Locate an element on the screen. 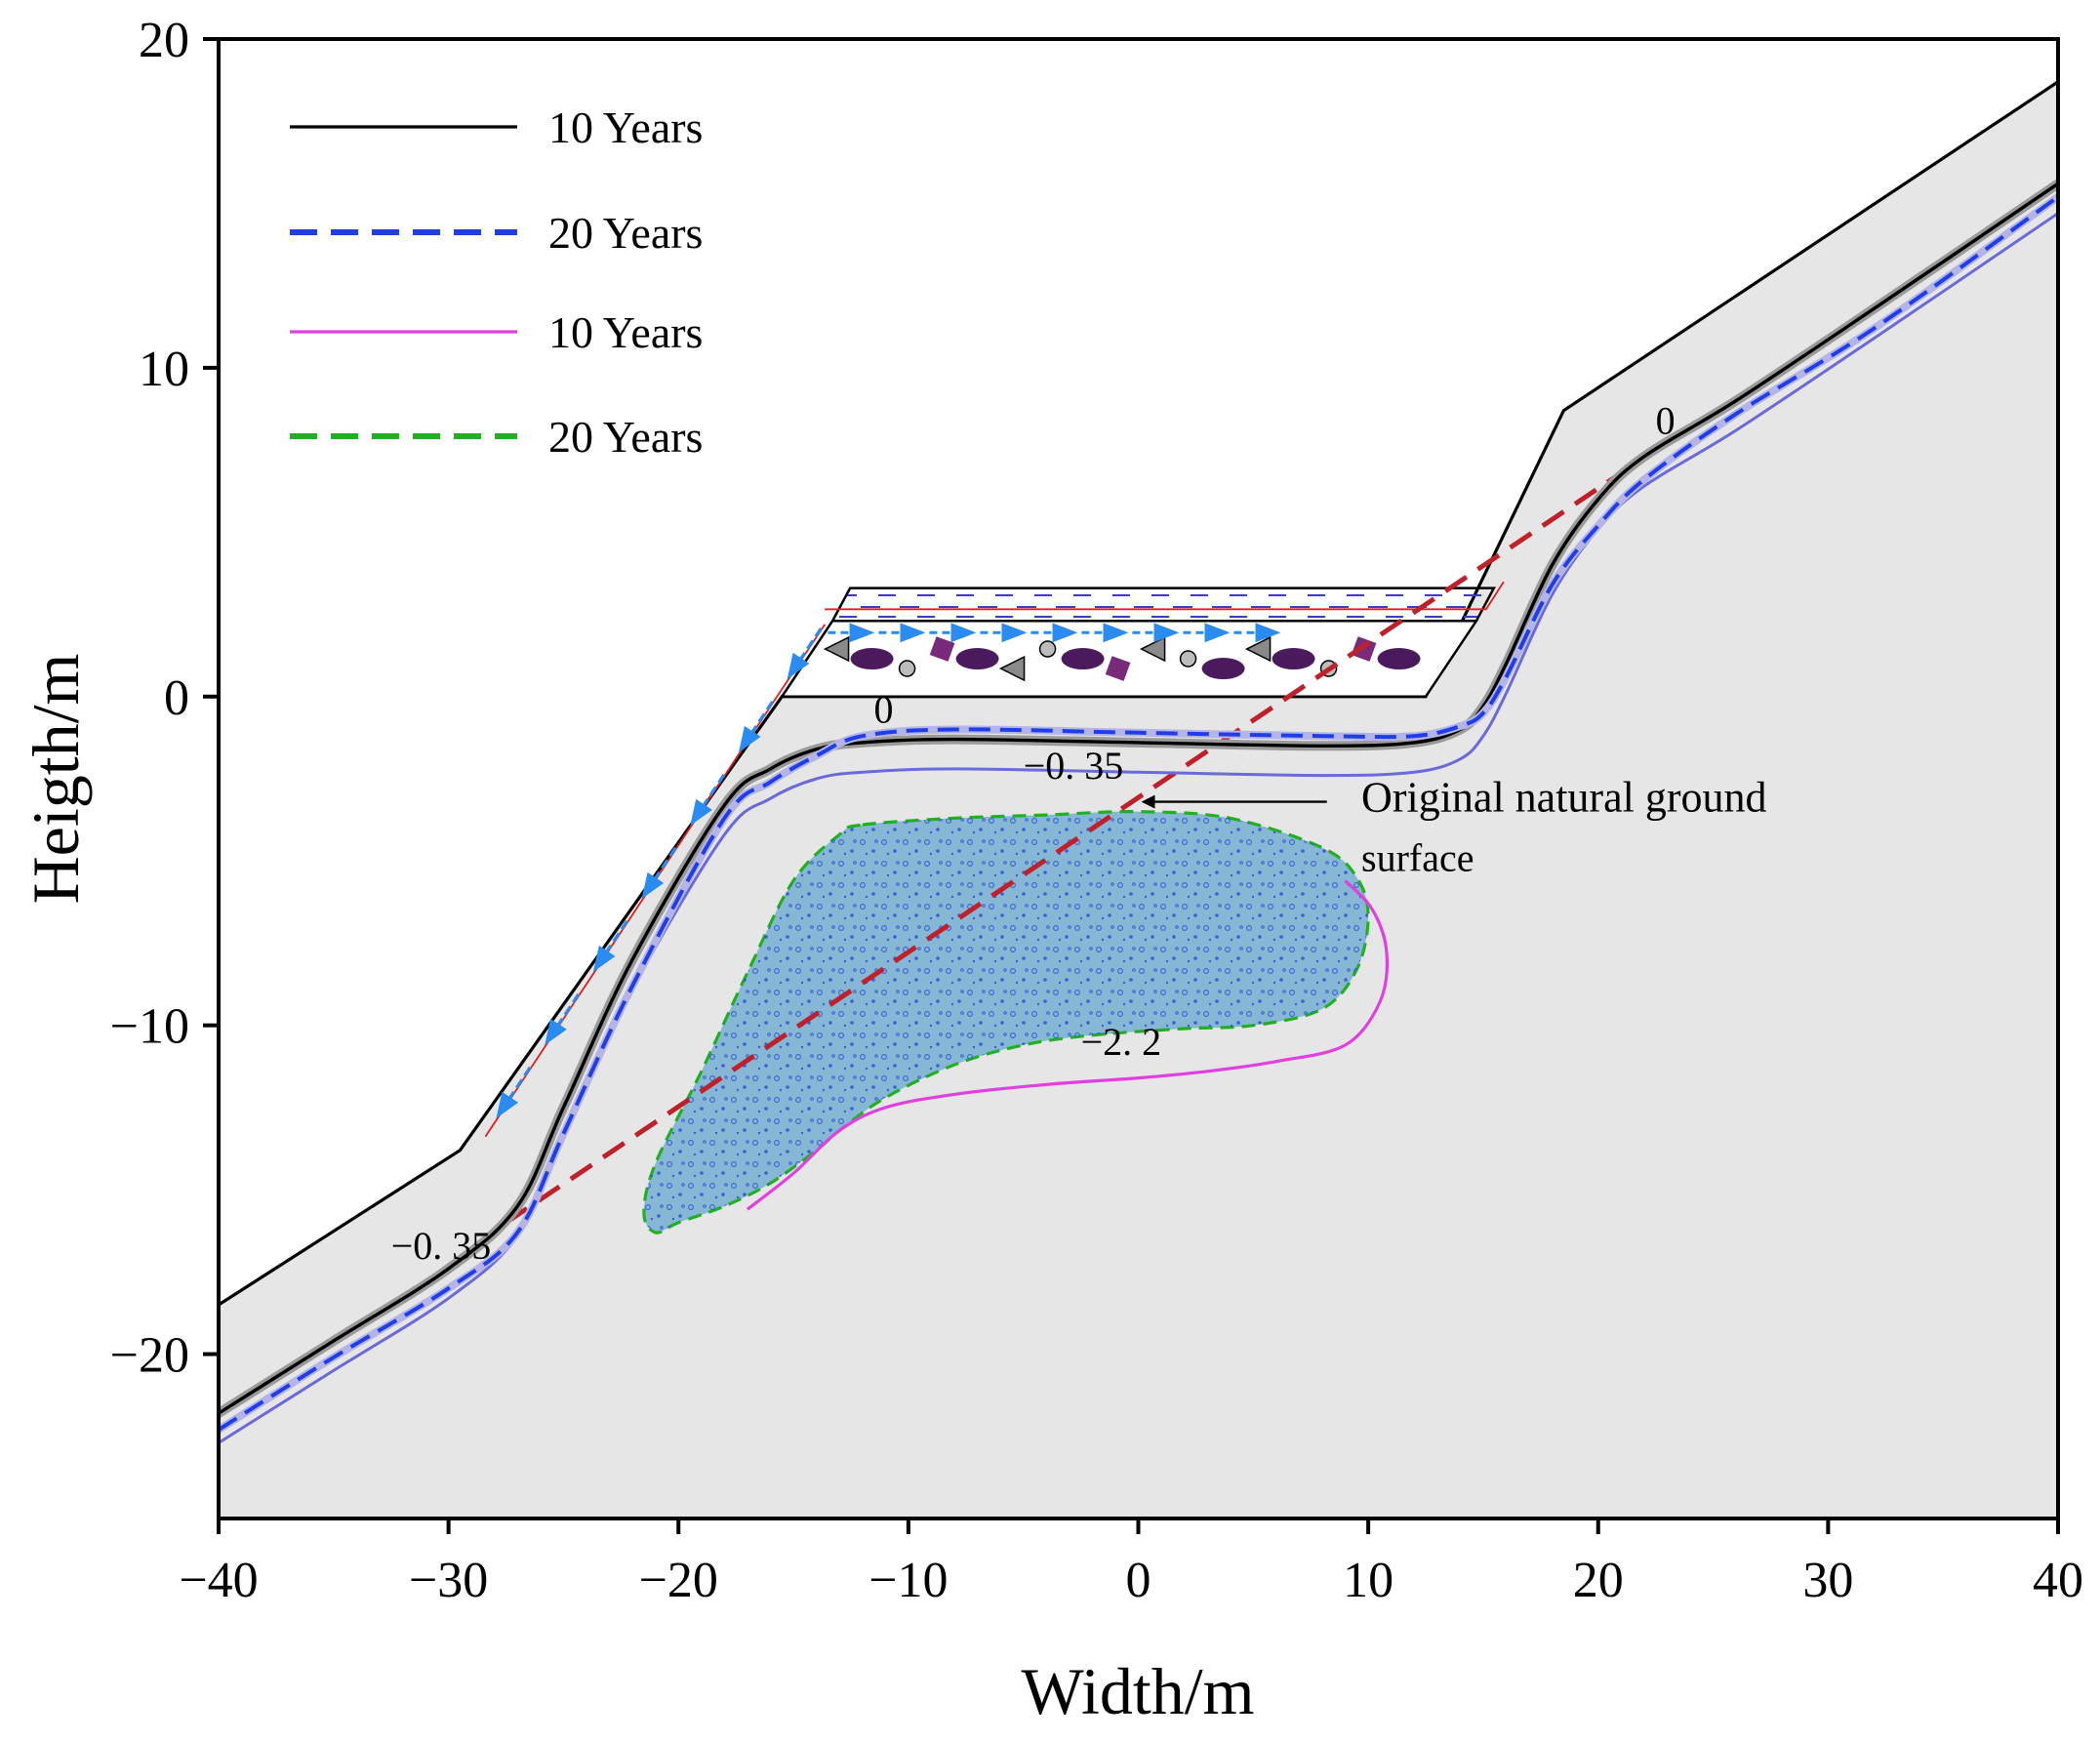  insulation-layer is located at coordinates (1163, 605).